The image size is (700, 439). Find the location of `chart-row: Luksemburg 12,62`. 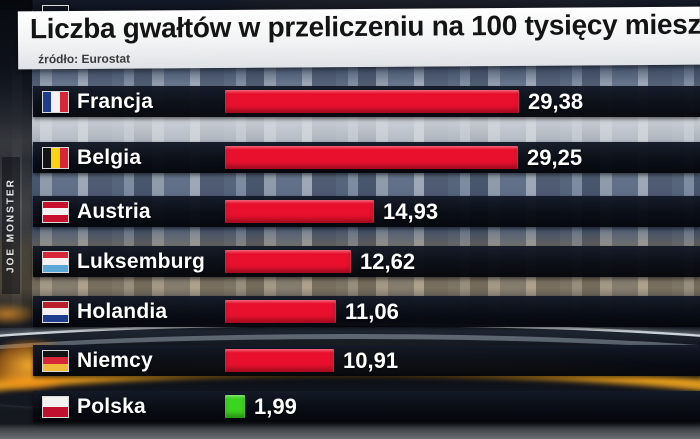

chart-row: Luksemburg 12,62 is located at coordinates (366, 261).